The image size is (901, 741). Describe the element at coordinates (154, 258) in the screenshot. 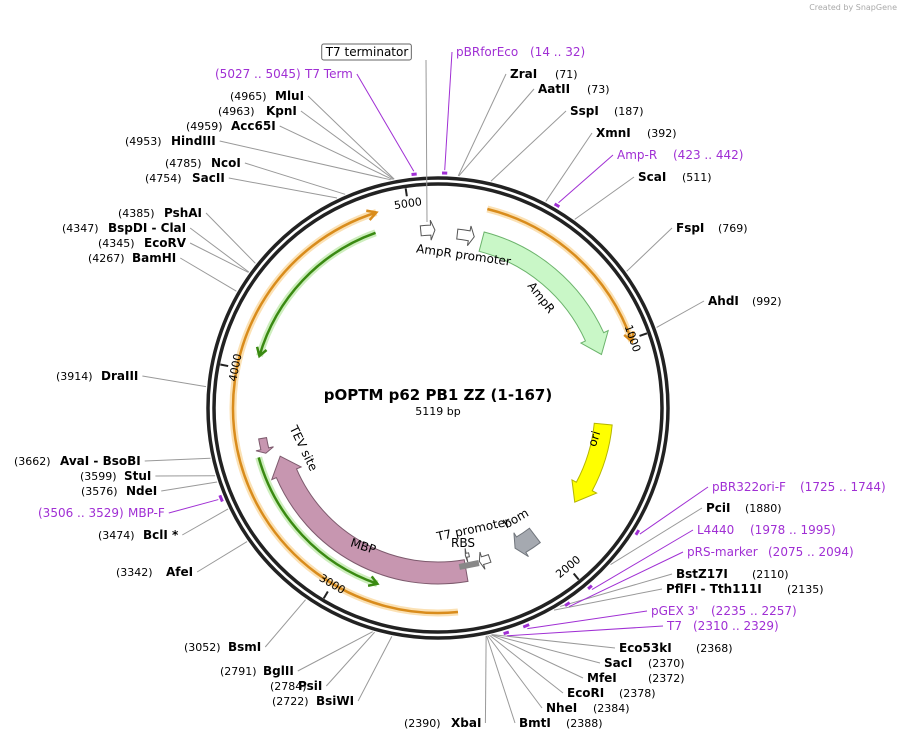

I see `site-name: BamHI` at that location.